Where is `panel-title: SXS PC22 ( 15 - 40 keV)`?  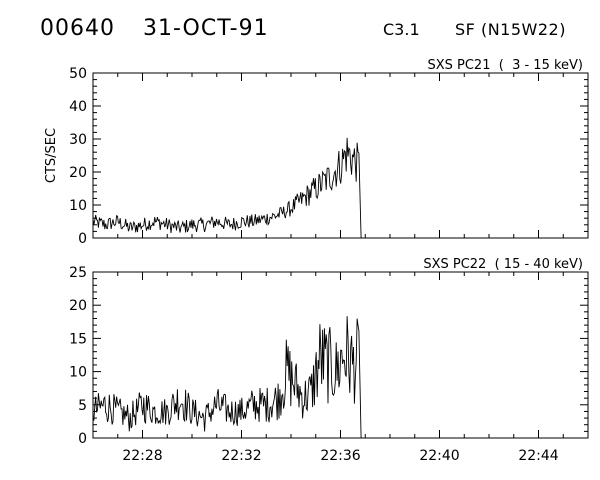 panel-title: SXS PC22 ( 15 - 40 keV) is located at coordinates (503, 264).